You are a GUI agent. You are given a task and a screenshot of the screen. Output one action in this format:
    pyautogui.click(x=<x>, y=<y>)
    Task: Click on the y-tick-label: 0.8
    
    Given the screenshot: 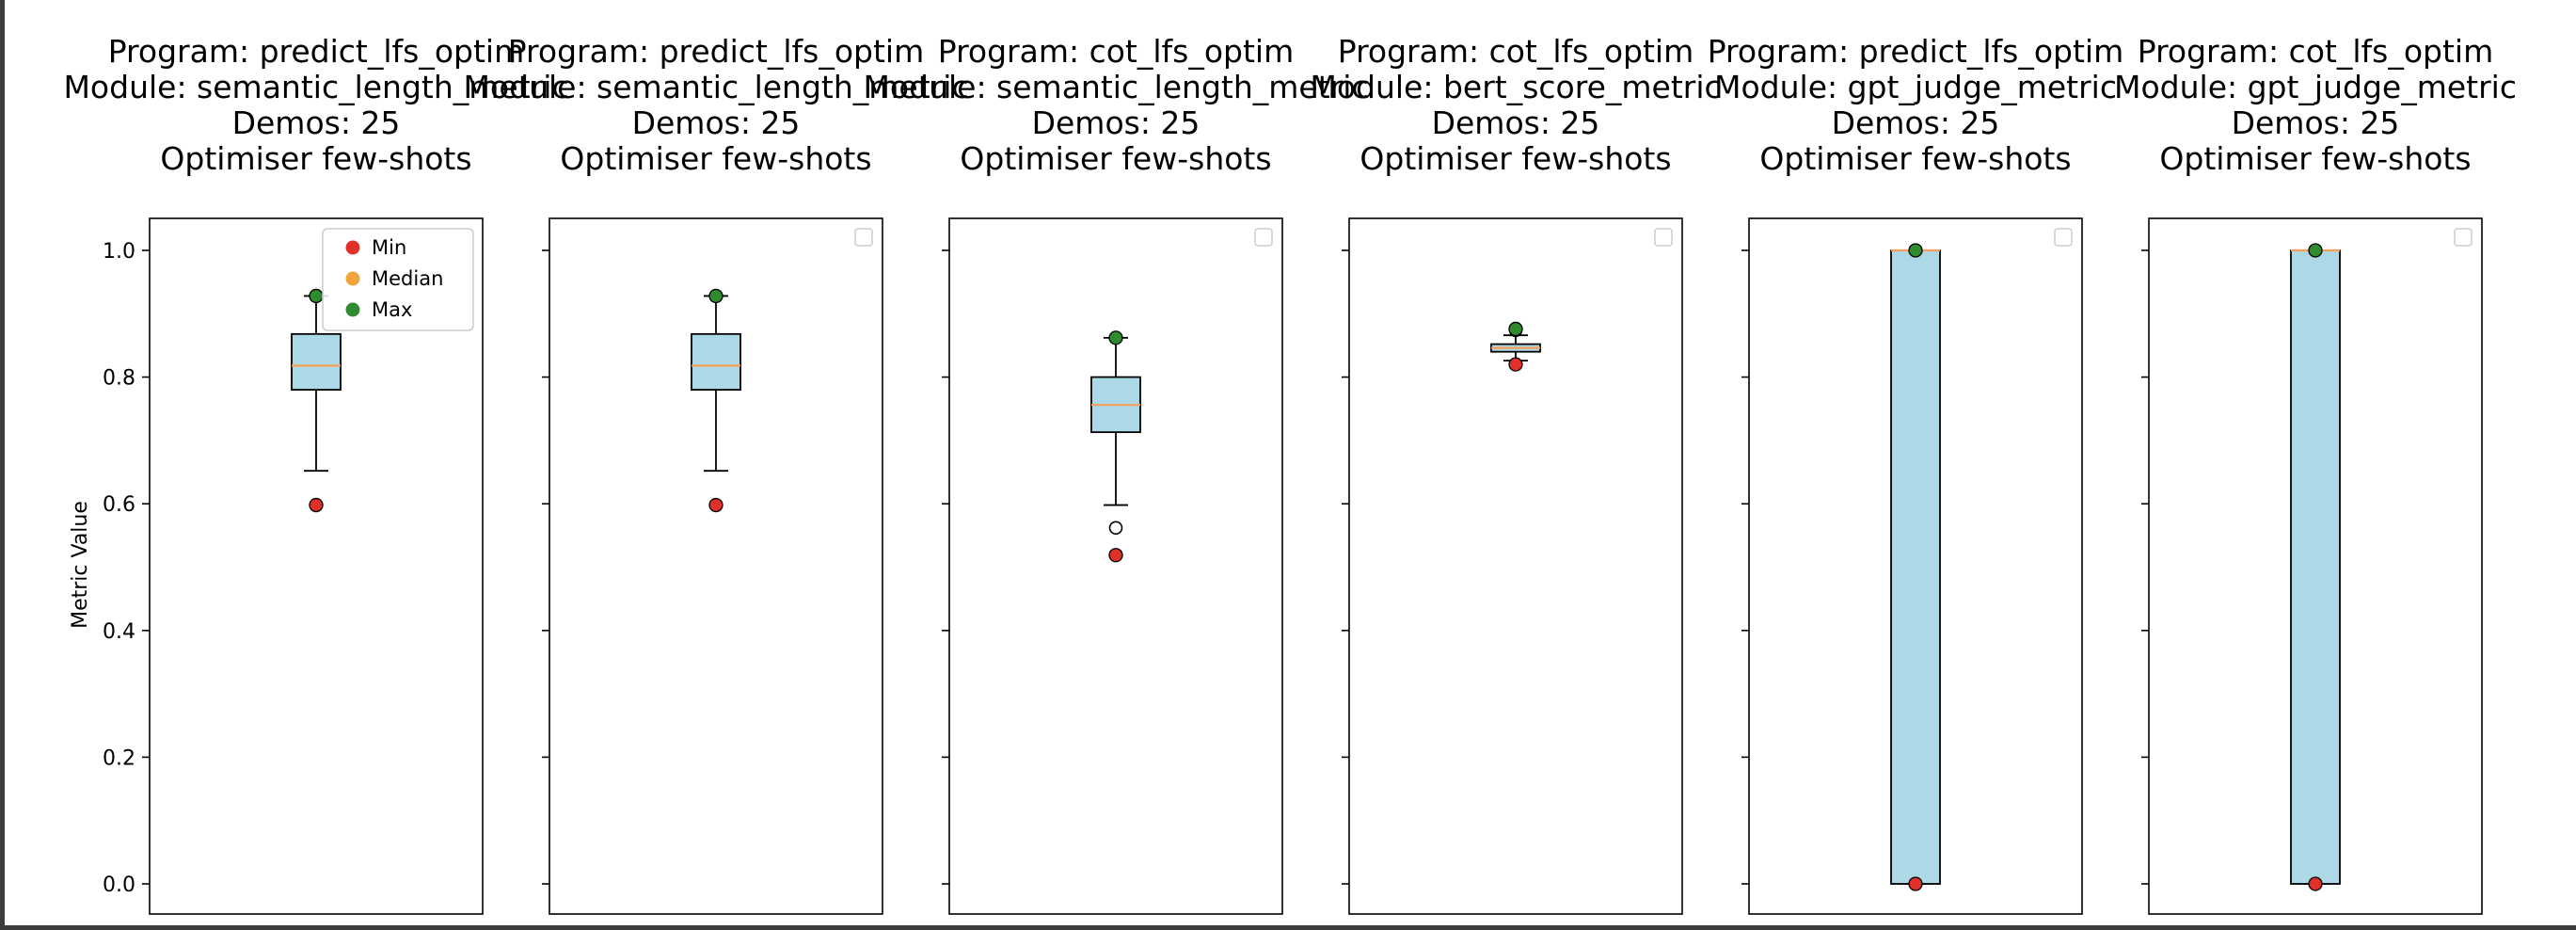 What is the action you would take?
    pyautogui.click(x=119, y=379)
    